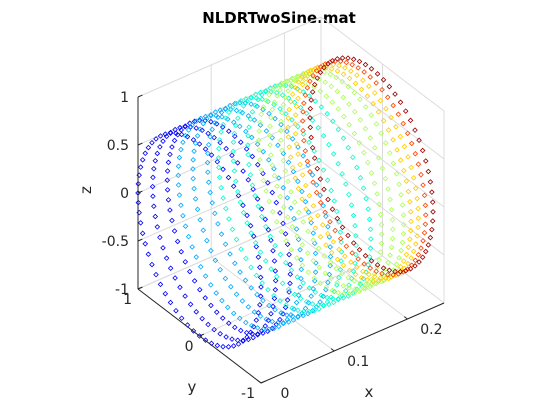 The height and width of the screenshot is (420, 560). Describe the element at coordinates (229, 201) in the screenshot. I see `grid-line` at that location.